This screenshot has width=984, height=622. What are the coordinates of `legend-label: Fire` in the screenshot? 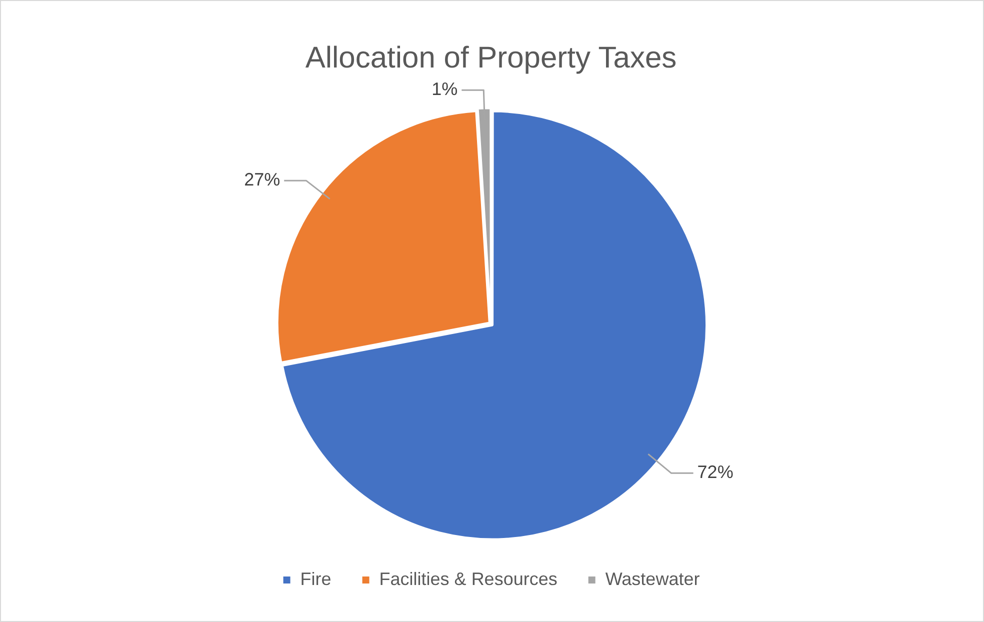 It's located at (316, 578).